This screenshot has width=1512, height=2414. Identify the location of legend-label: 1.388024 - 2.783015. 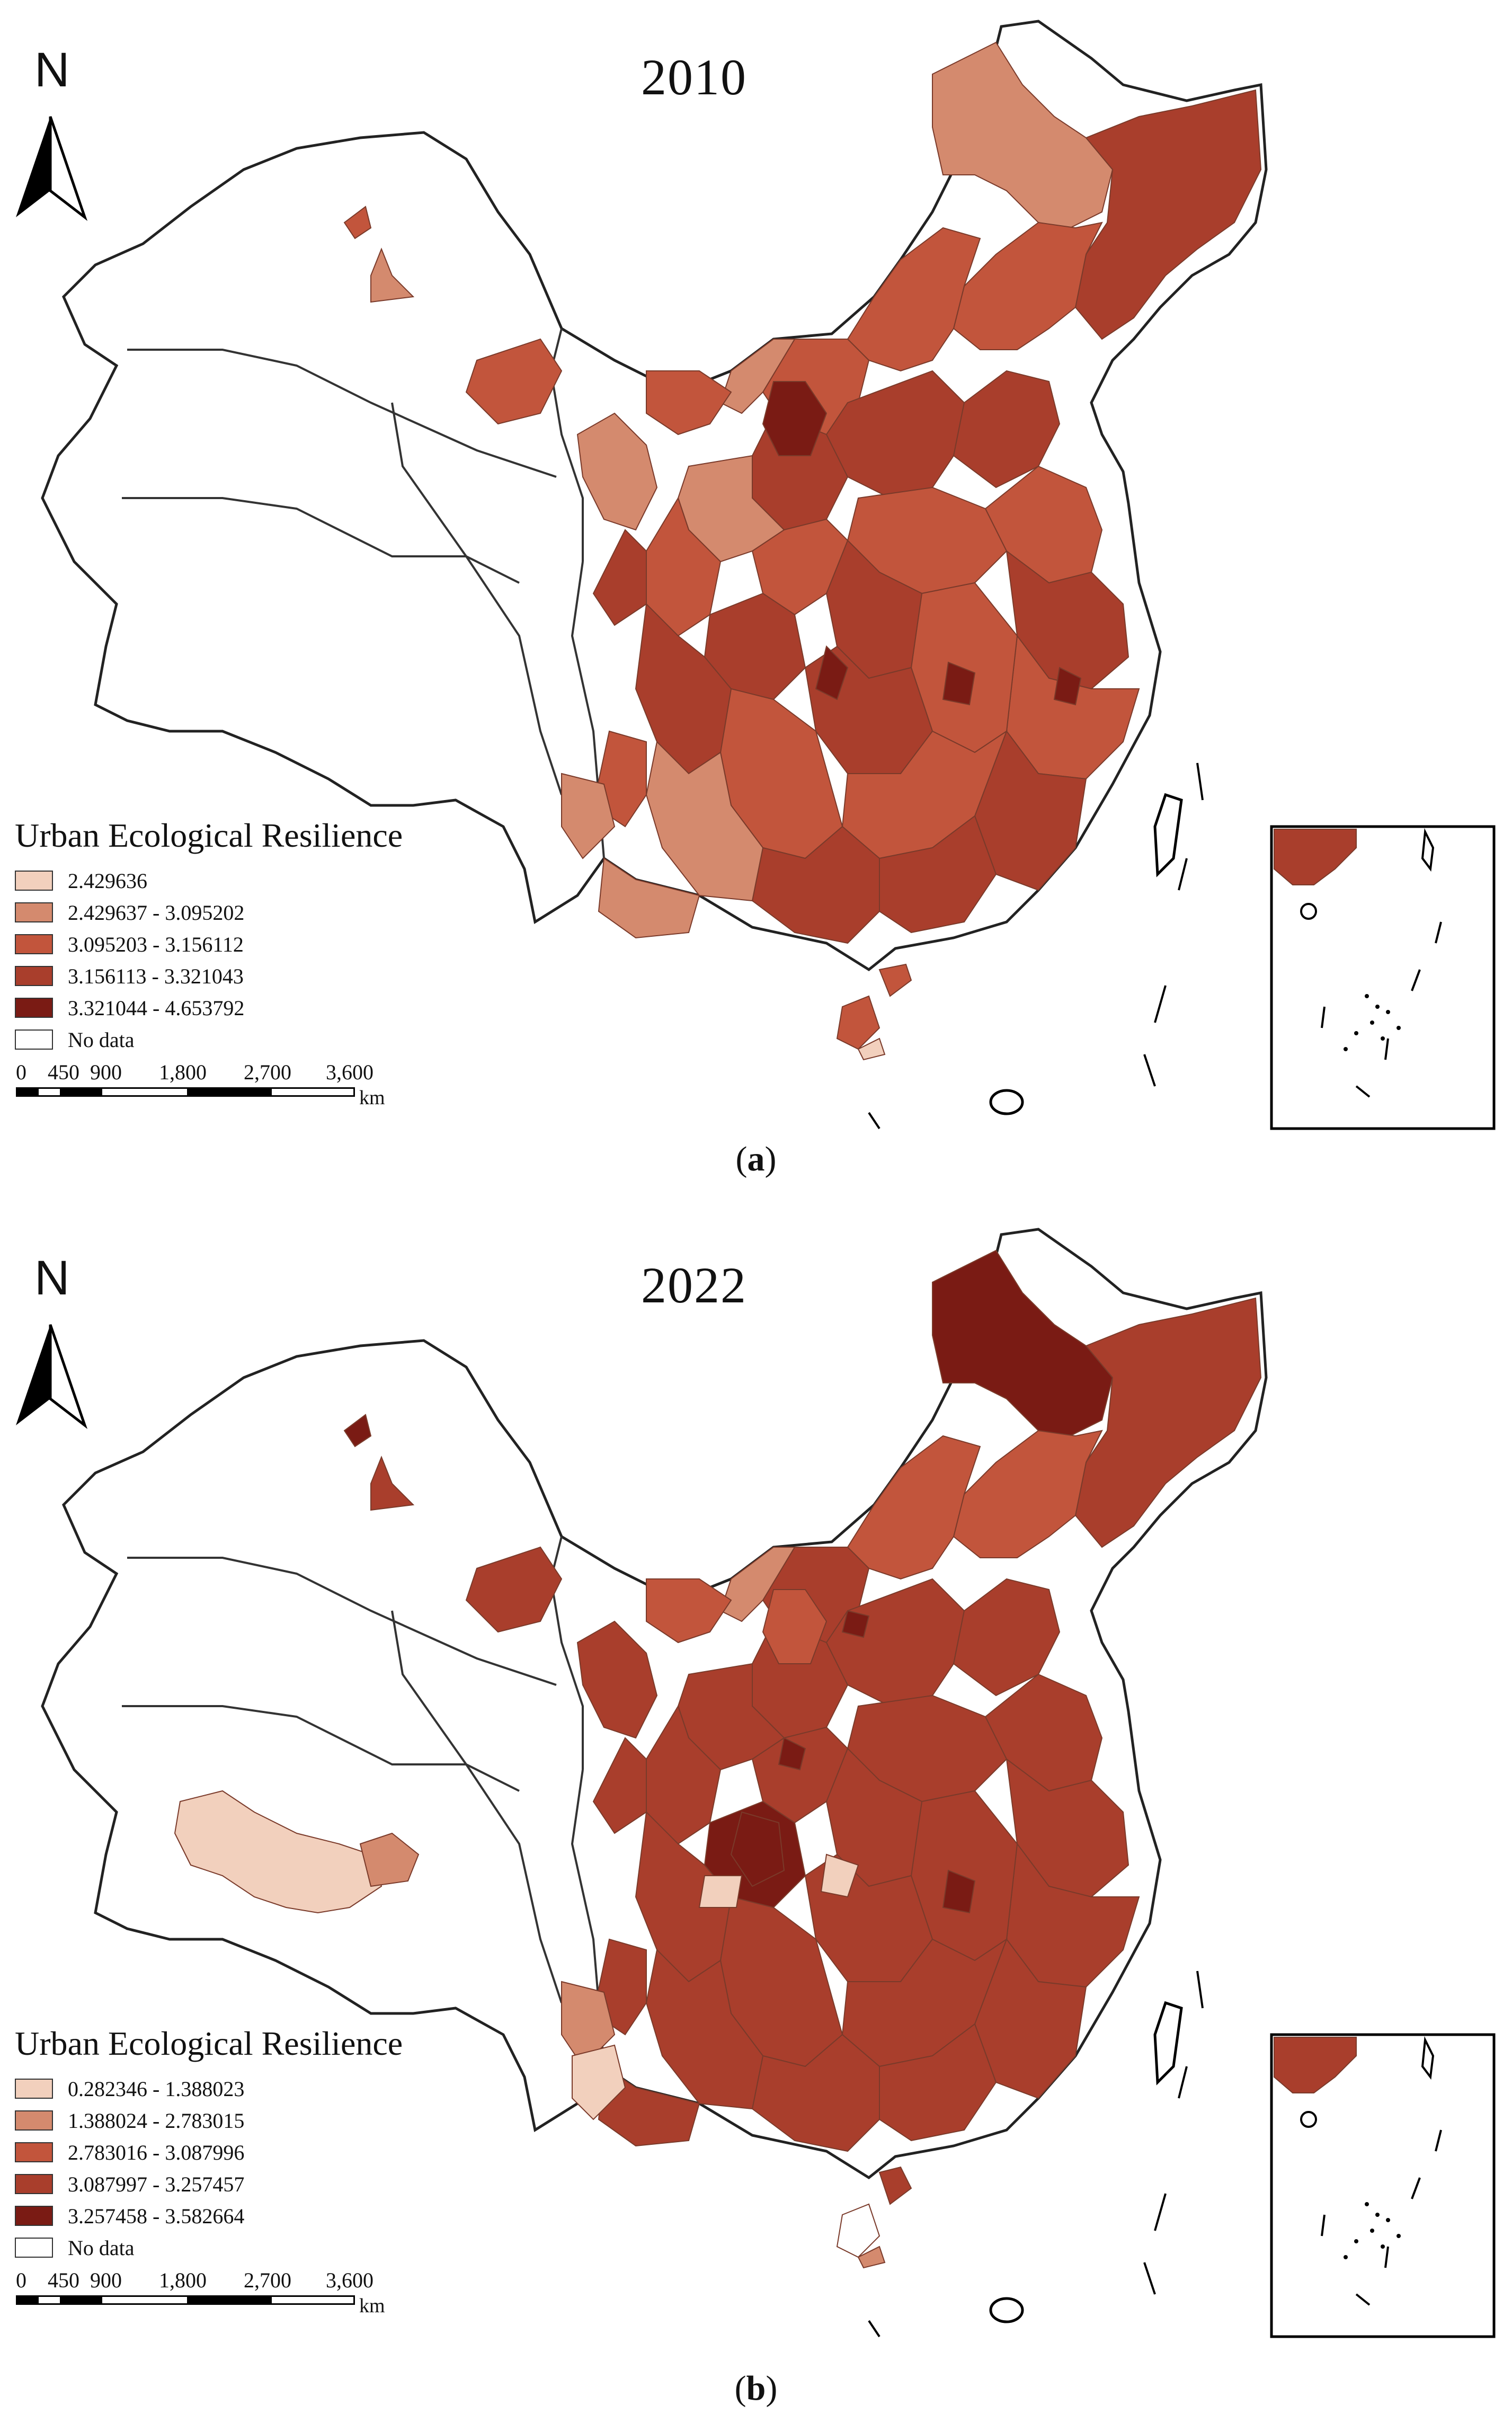
(156, 2120).